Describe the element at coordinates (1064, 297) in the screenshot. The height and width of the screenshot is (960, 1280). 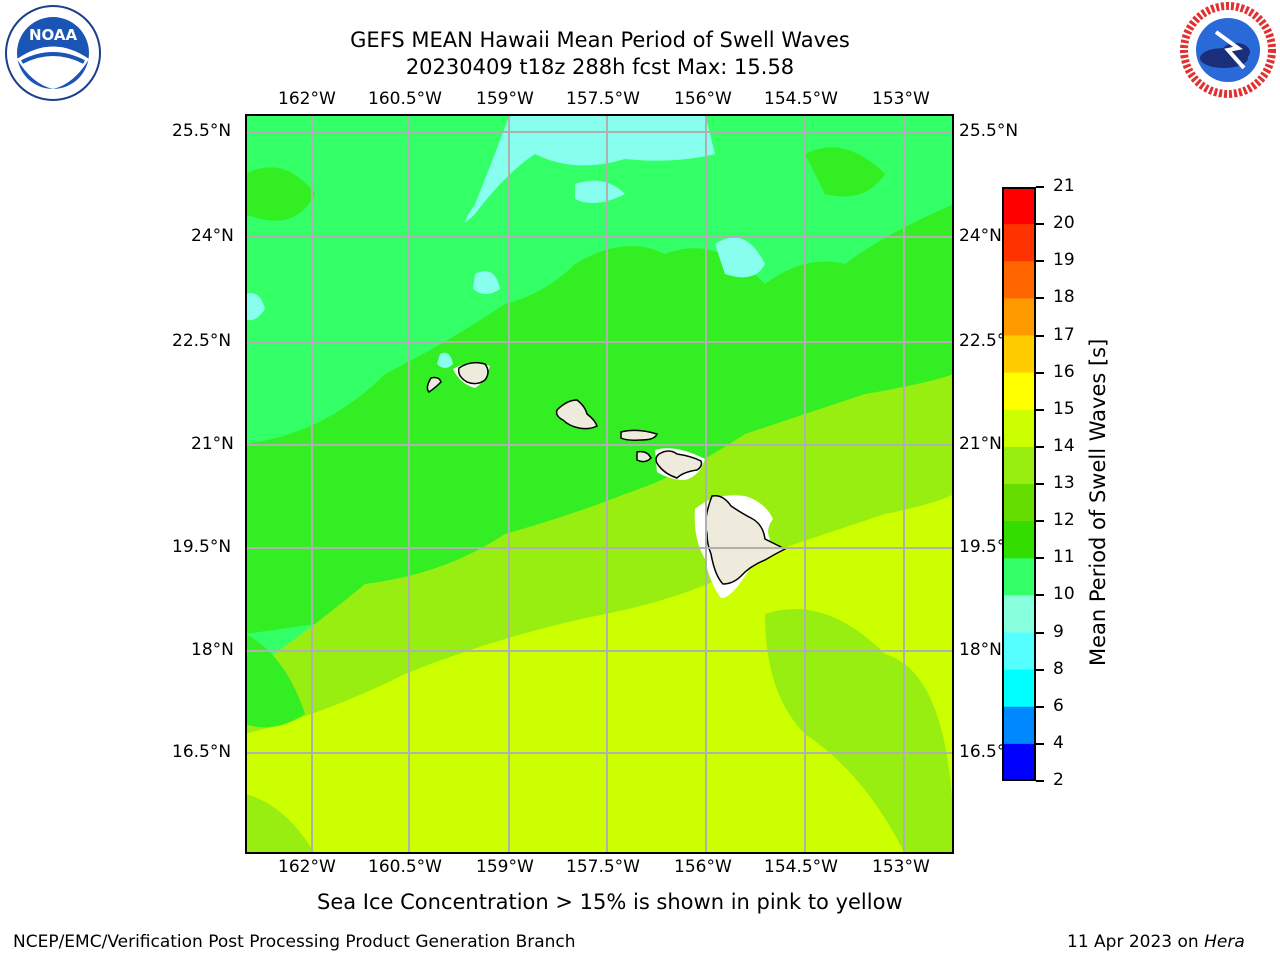
I see `colorbar-tick-label: 18` at that location.